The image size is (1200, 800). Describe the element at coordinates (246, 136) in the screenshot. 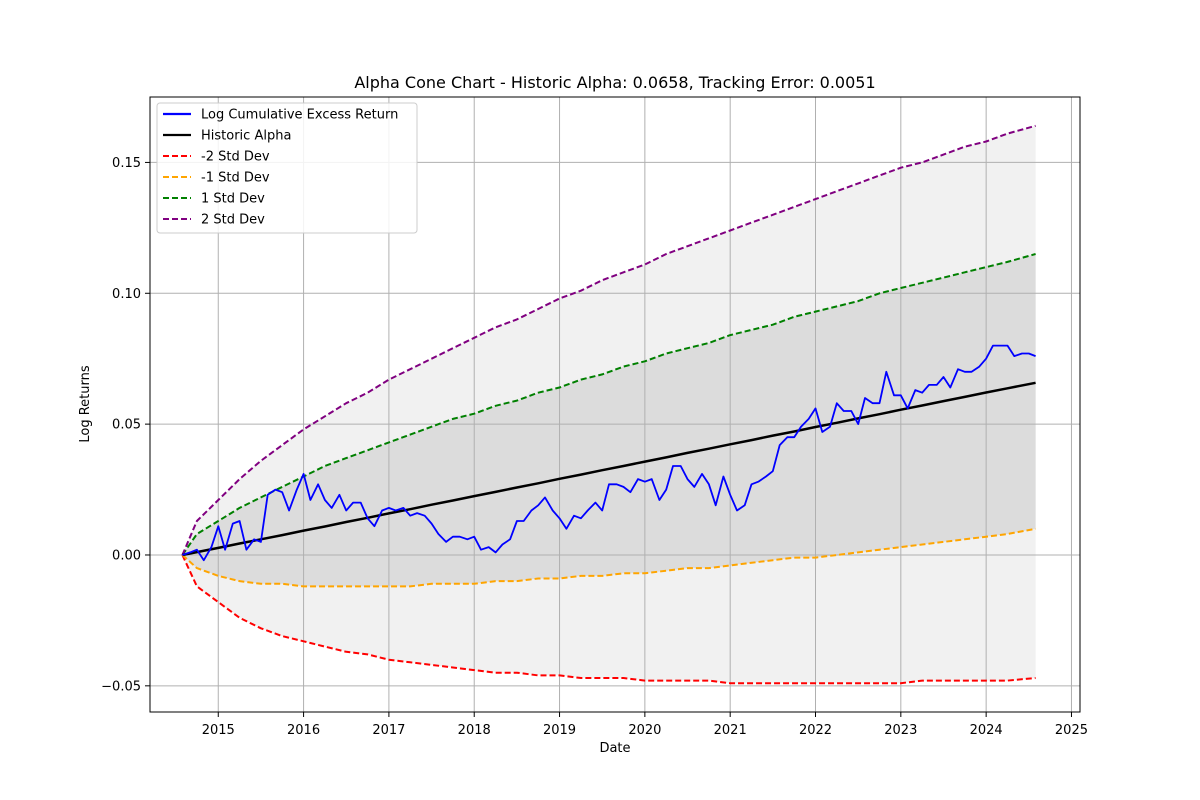

I see `legend-label: Historic Alpha` at that location.